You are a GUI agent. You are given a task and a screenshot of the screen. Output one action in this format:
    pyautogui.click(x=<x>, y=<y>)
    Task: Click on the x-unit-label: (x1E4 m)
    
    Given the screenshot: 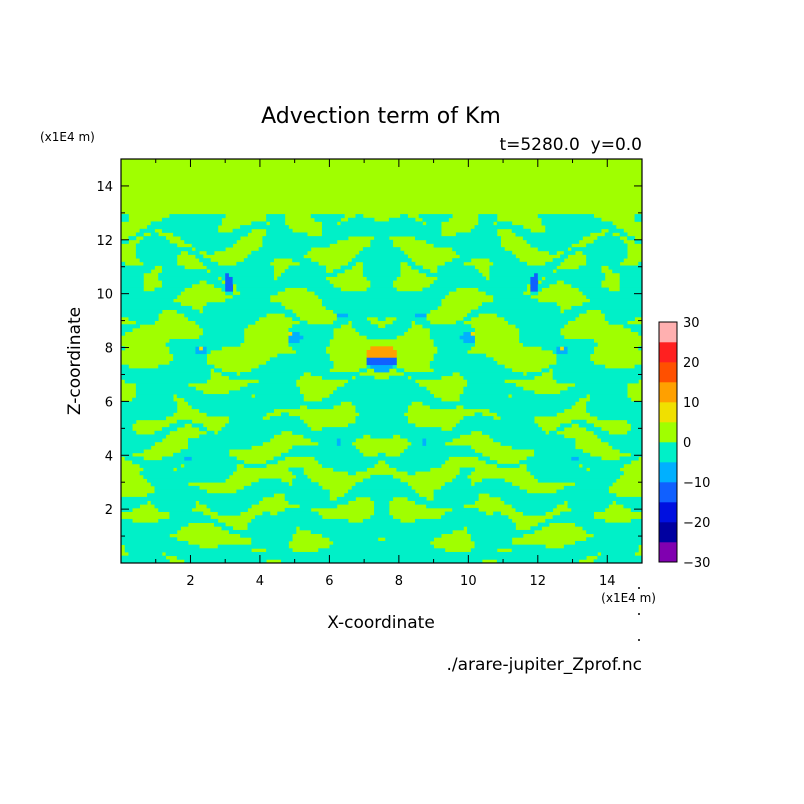 What is the action you would take?
    pyautogui.click(x=628, y=598)
    